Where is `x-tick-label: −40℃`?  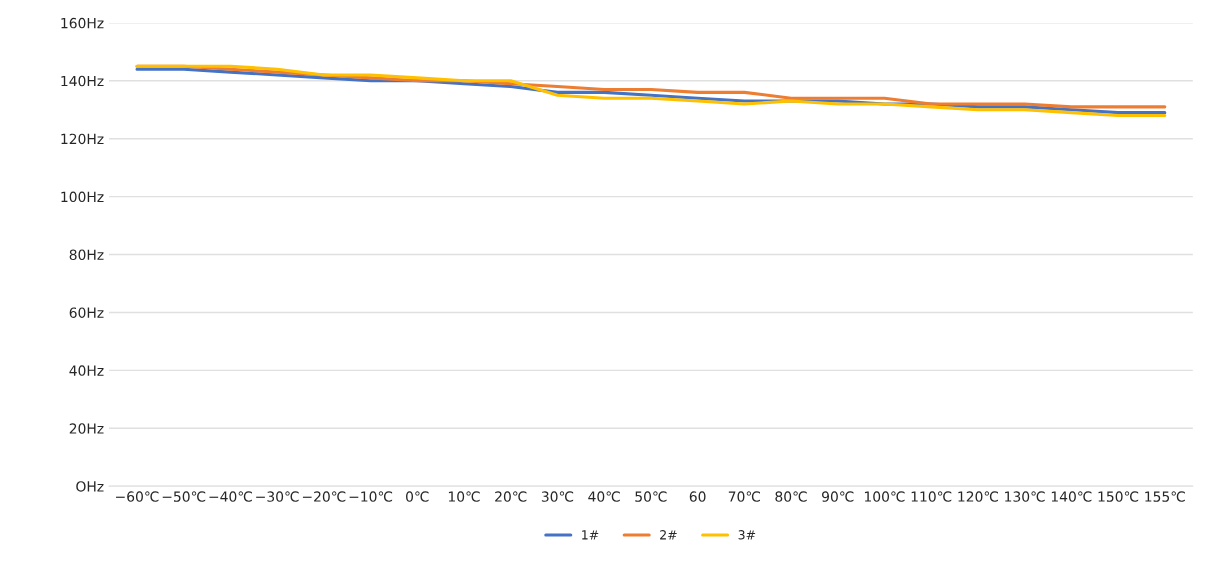 x-tick-label: −40℃ is located at coordinates (230, 496).